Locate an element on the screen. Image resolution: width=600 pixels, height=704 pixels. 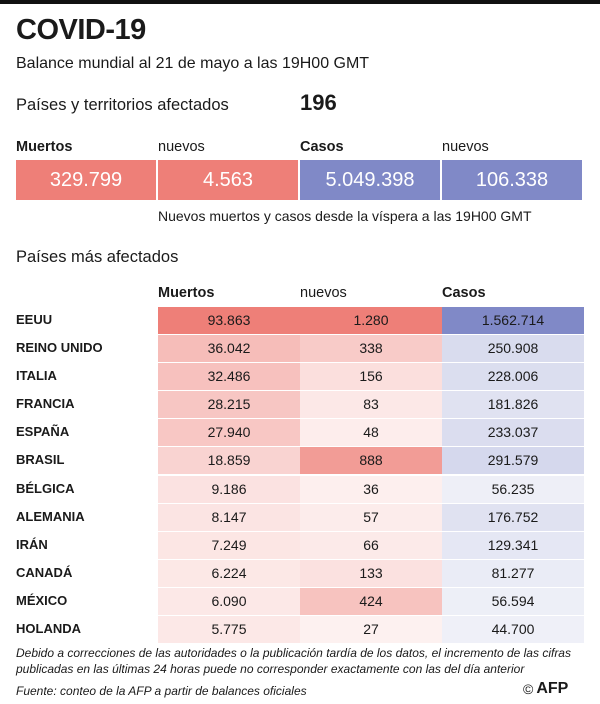
table-row: BÉLGICA 9.186 36 56.235 is located at coordinates (301, 488).